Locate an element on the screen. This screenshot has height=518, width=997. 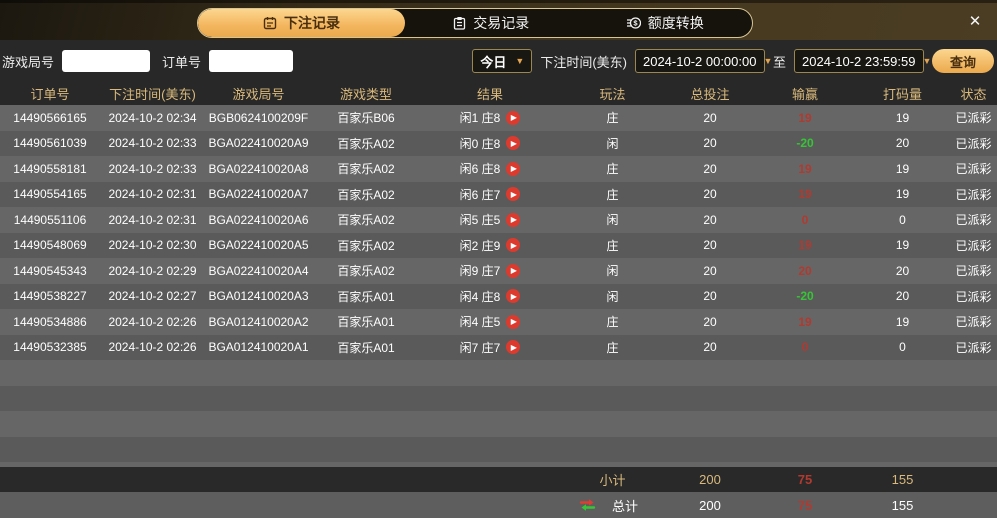
result-text: 闲5 庄5 is located at coordinates (480, 220).